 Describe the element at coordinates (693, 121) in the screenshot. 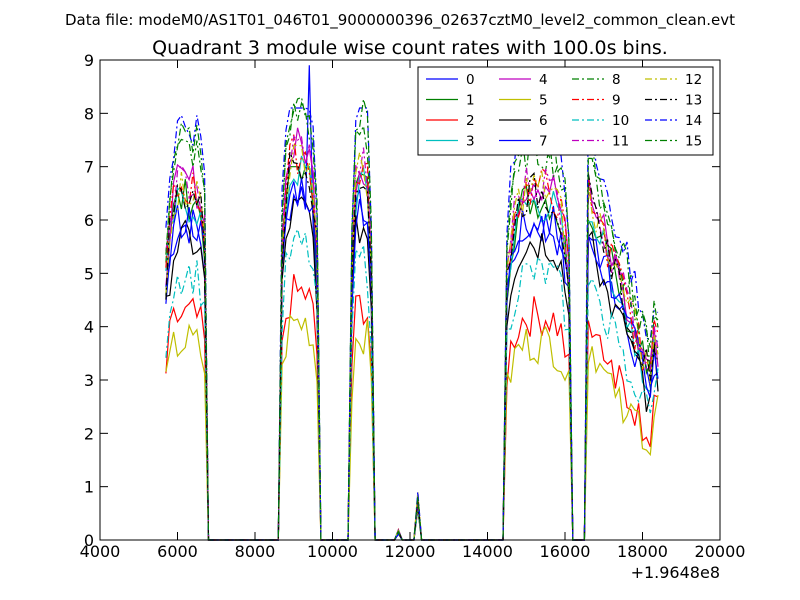

I see `legend-label-14: 14` at that location.